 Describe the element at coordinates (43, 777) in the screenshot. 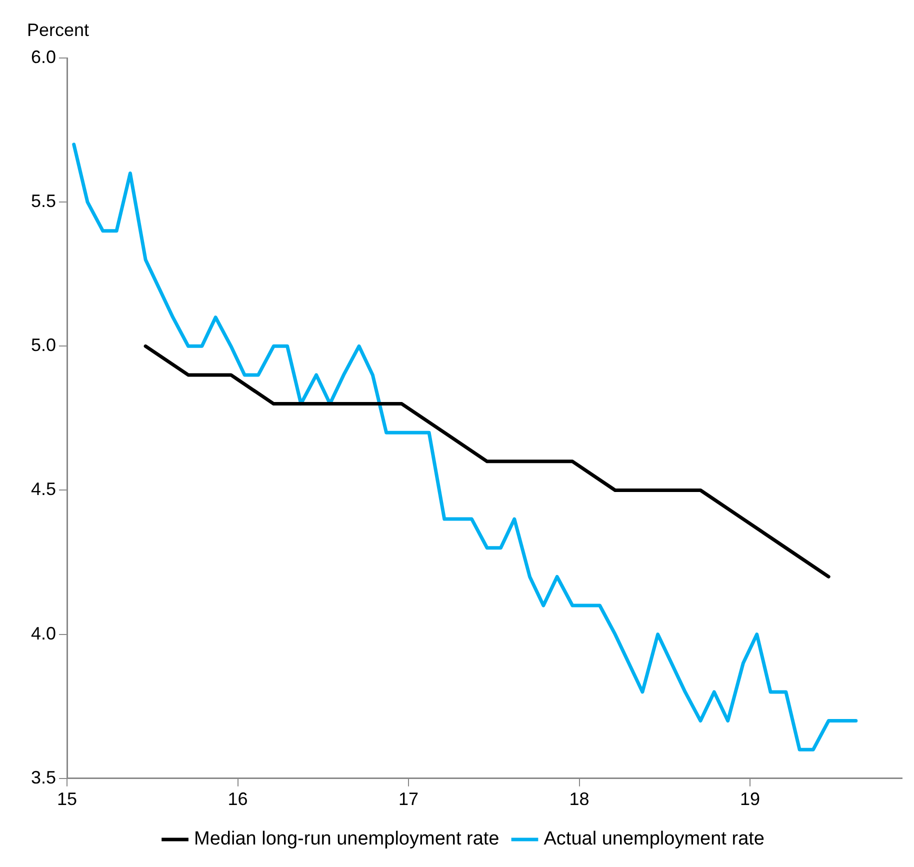

I see `y-tick-label: 3.5` at that location.